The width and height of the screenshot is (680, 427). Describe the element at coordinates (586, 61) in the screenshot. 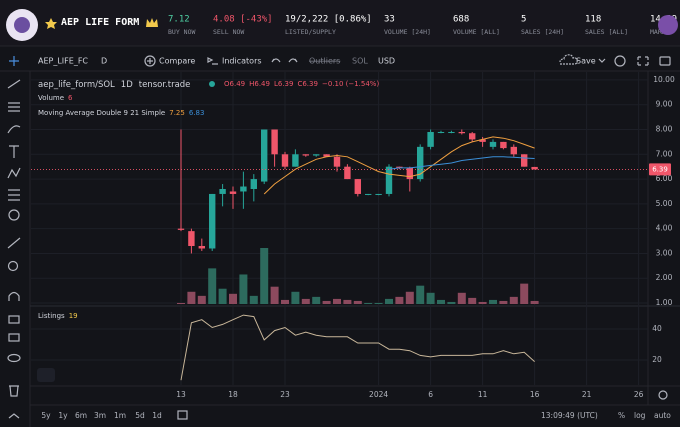

I see `save-button: Save` at that location.